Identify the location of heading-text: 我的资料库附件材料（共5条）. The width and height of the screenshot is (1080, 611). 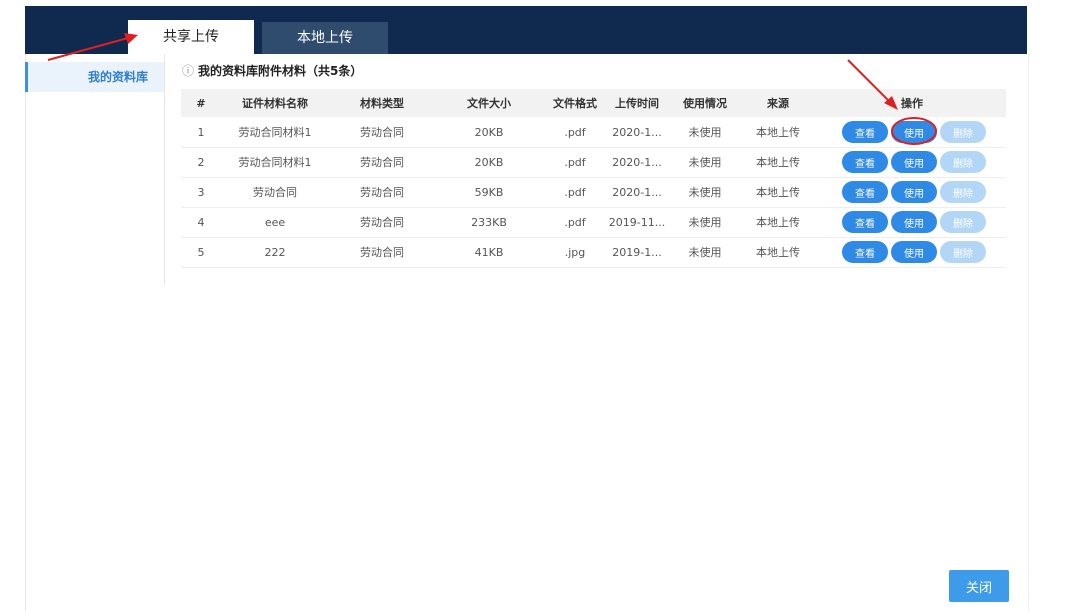
(280, 71).